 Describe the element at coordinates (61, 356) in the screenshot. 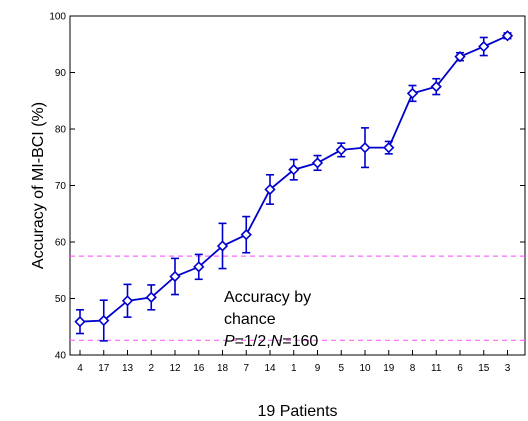

I see `y-tick-label: 40` at that location.